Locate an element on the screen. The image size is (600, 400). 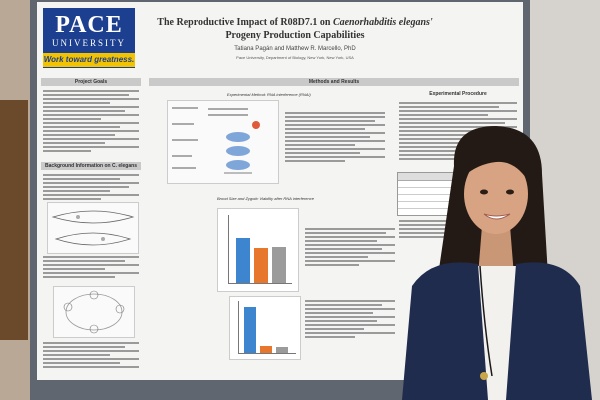
lifecycle-diagram is located at coordinates (94, 312).